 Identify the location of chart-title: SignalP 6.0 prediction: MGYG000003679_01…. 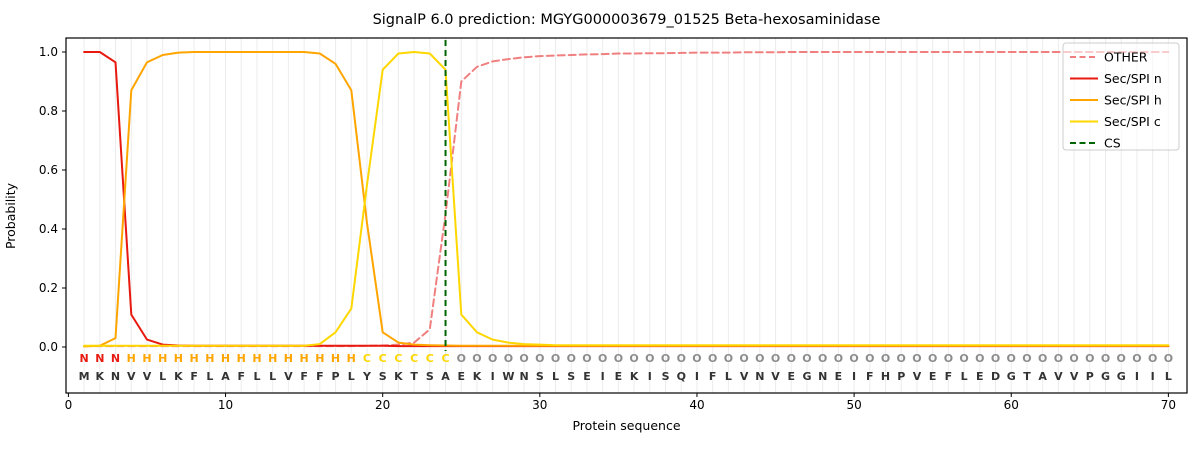
(627, 20).